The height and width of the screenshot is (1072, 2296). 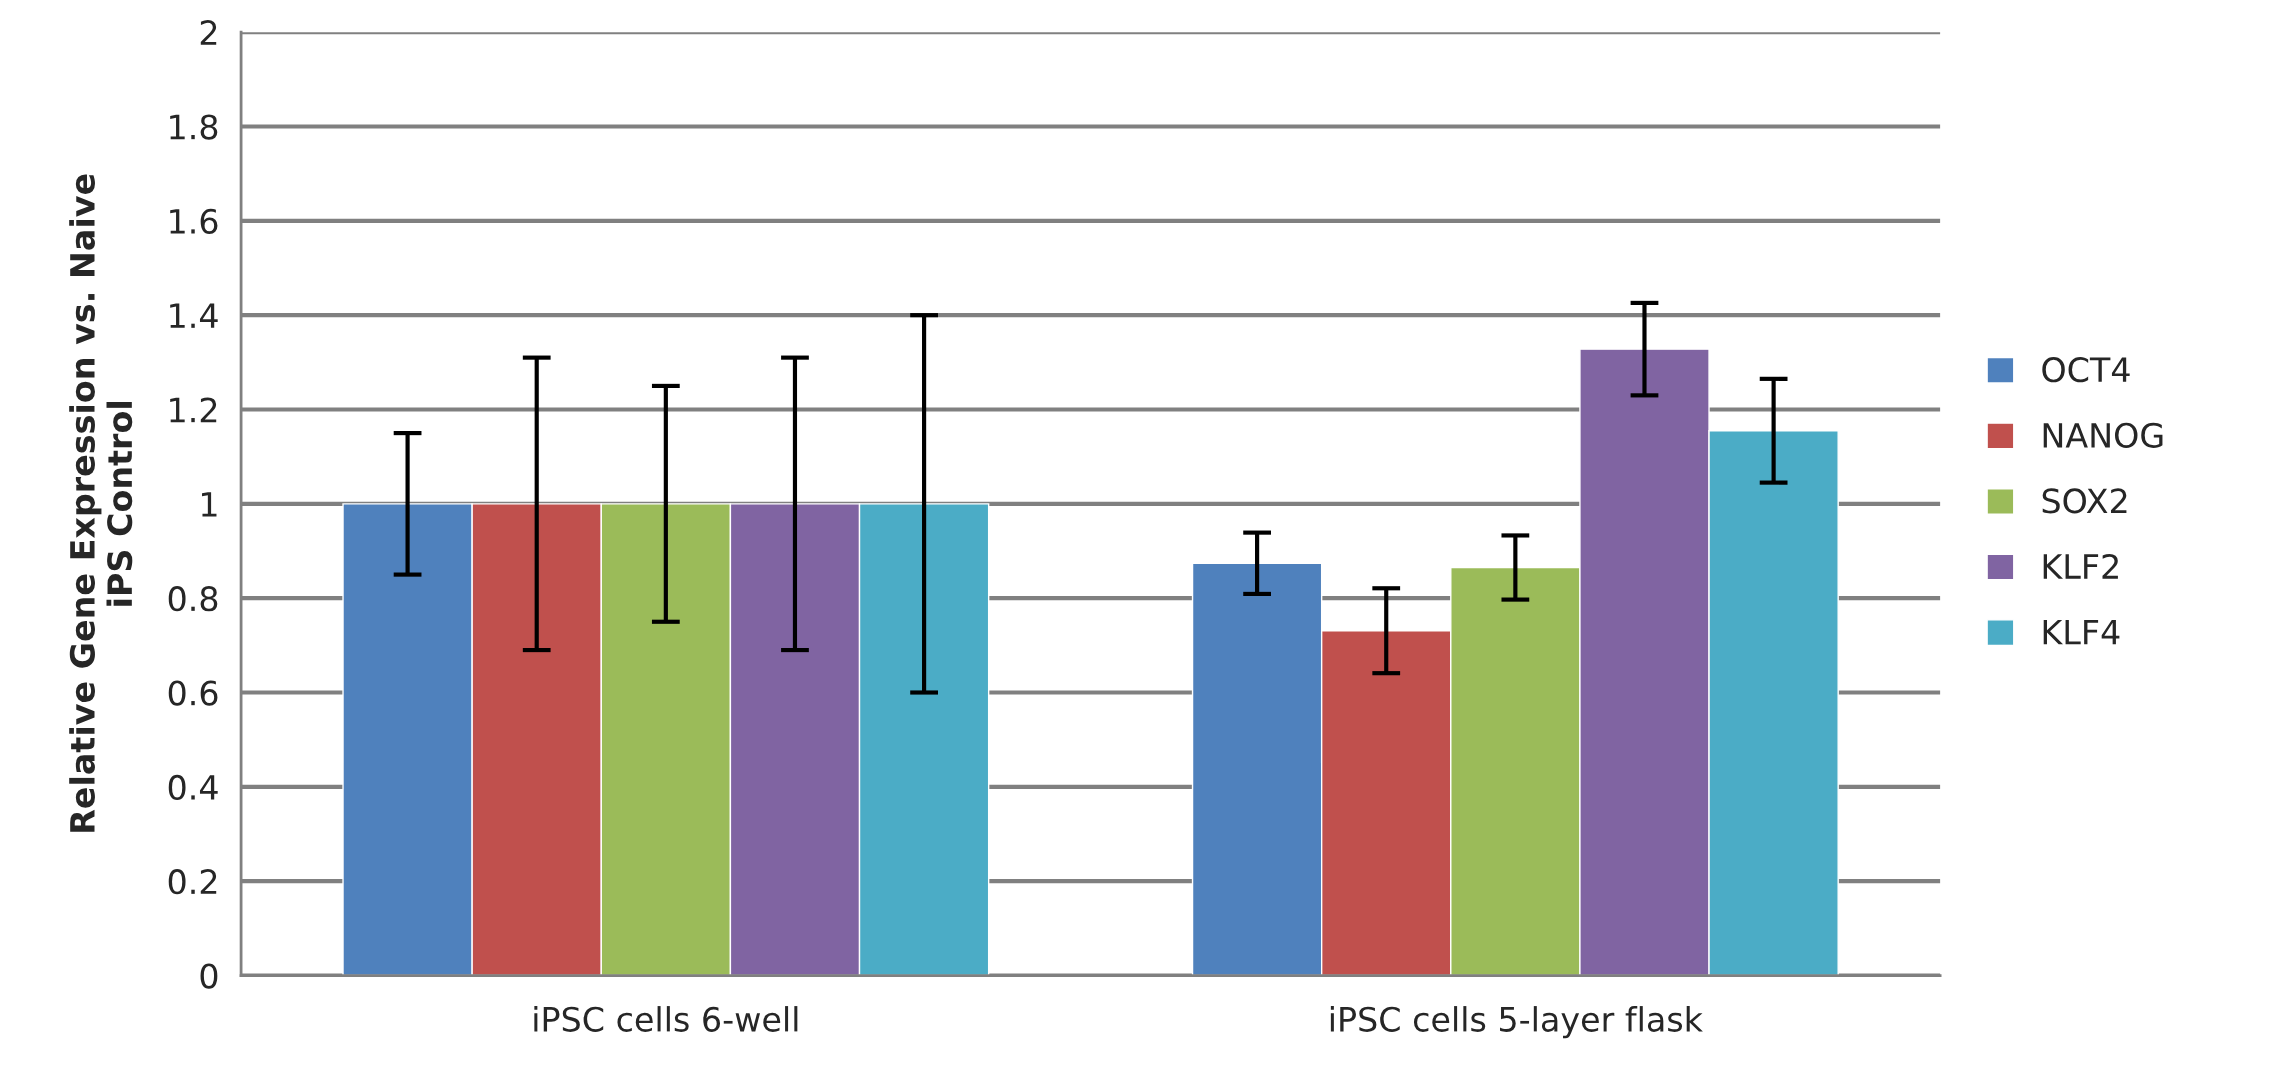 I want to click on y-tick-label: 1.2, so click(x=193, y=410).